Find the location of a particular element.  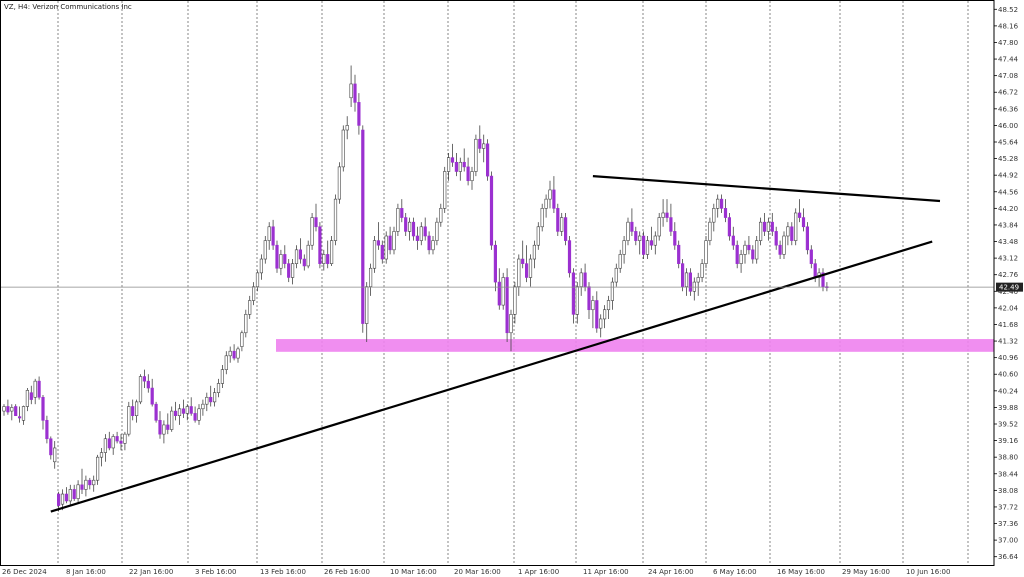

x-tick-label: 10 Mar 16:00 is located at coordinates (413, 572).